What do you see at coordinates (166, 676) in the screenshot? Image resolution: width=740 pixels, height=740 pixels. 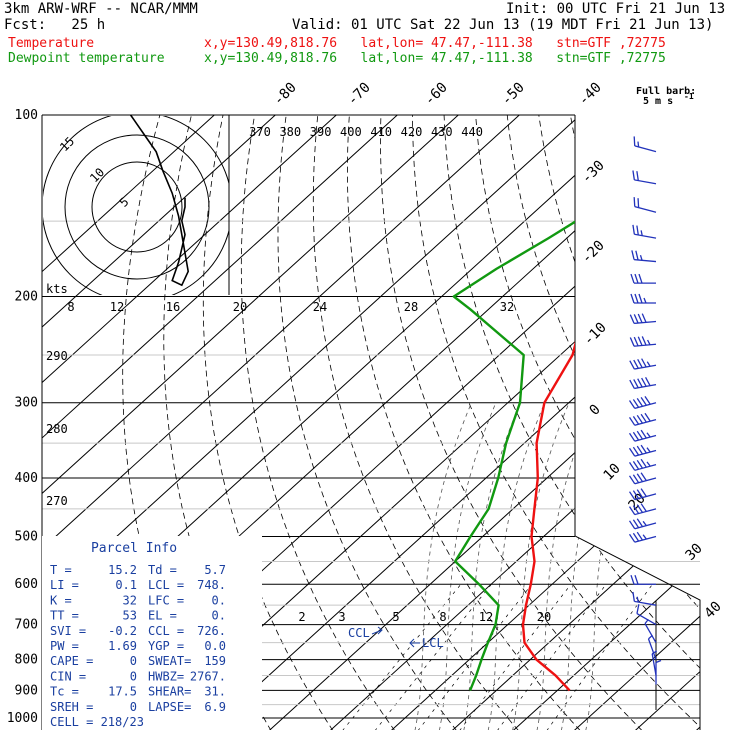 I see `parcel-key: HWBZ=` at bounding box center [166, 676].